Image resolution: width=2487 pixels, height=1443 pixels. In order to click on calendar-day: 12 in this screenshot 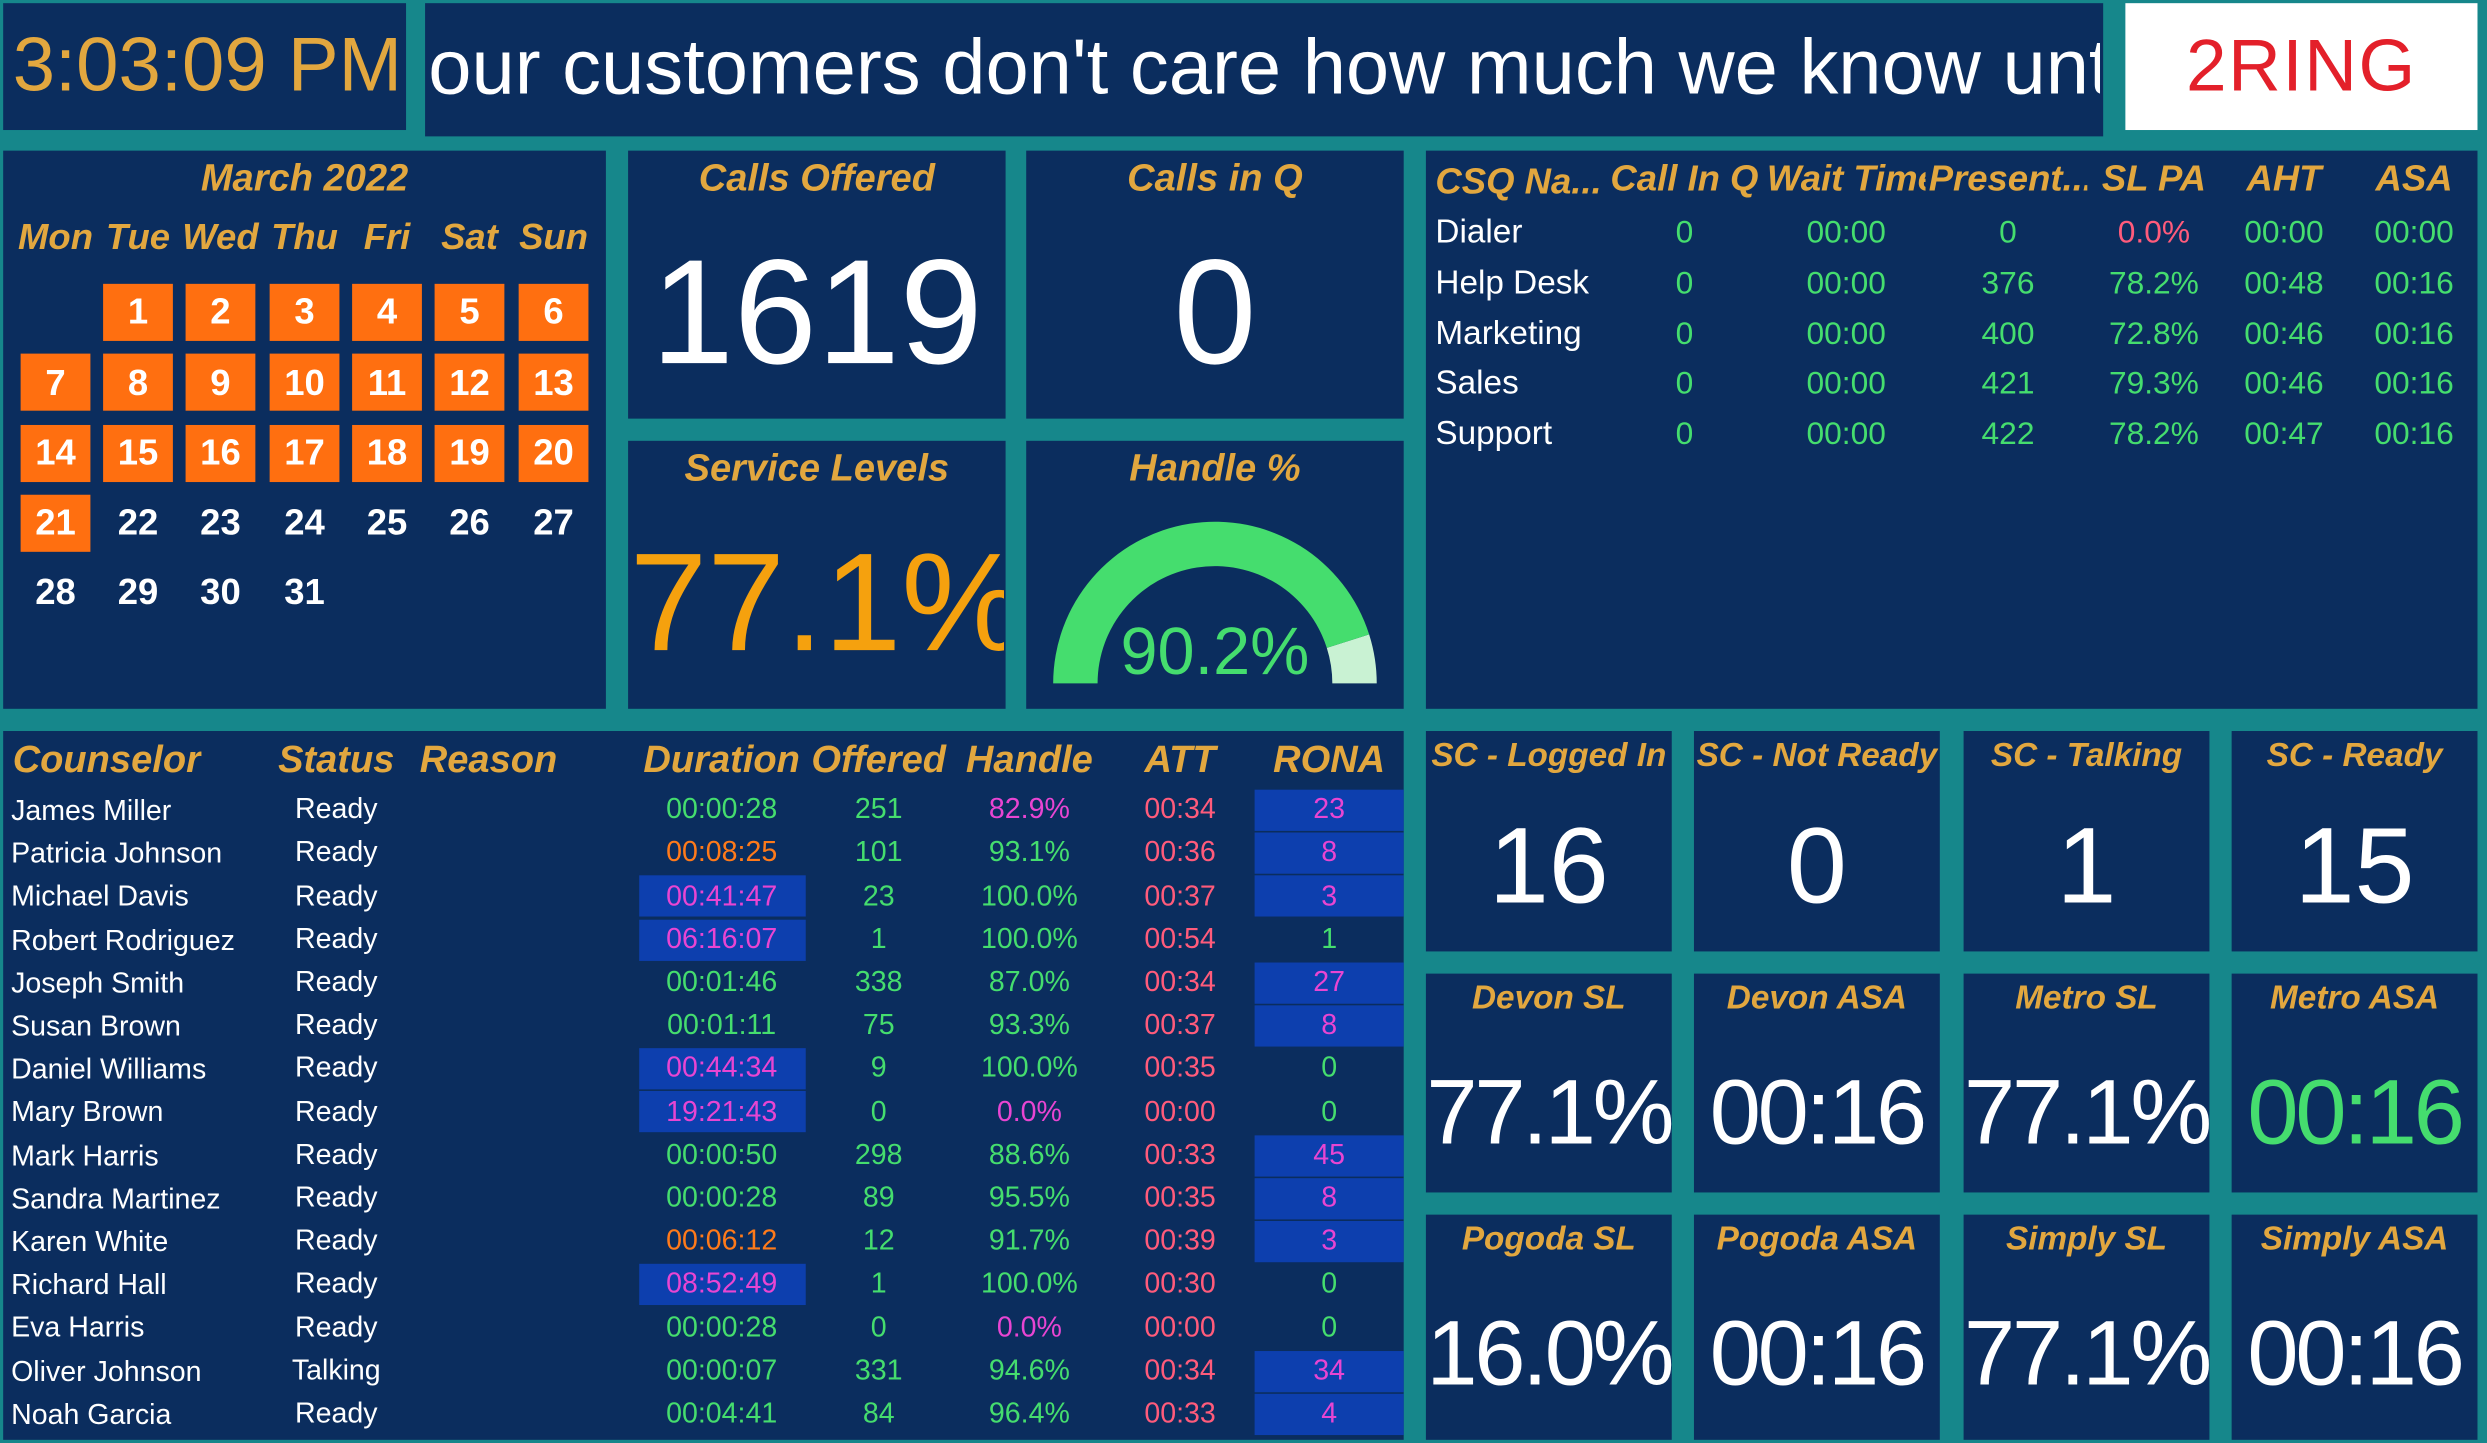, I will do `click(469, 381)`.